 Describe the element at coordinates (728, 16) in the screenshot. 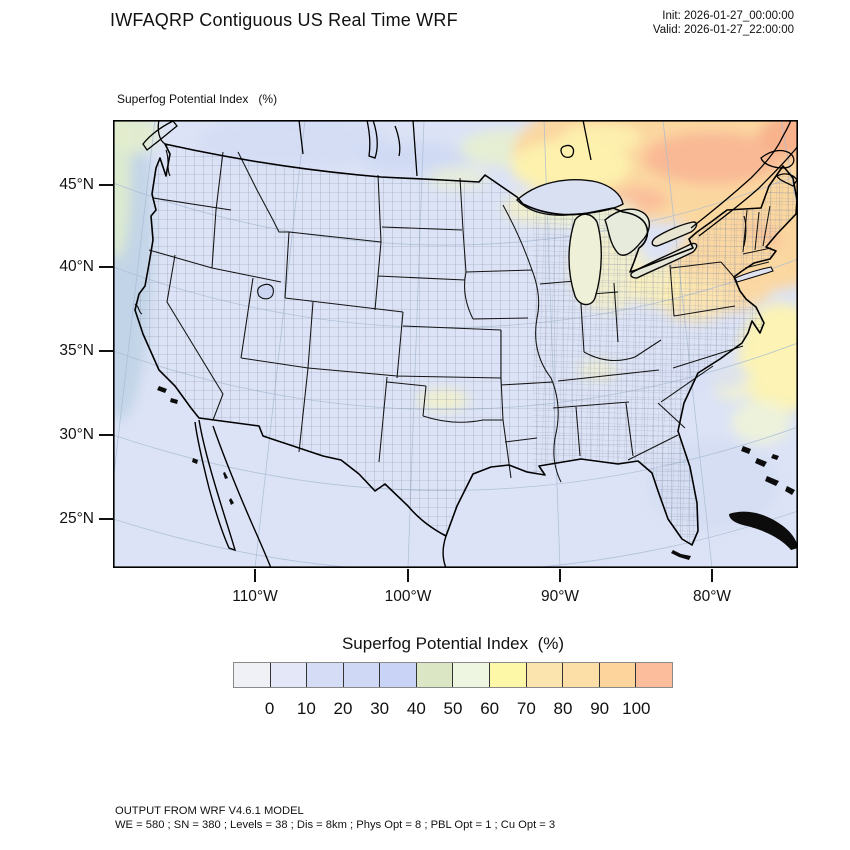

I see `init-time: Init: 2026-01-27_00:00:00` at that location.